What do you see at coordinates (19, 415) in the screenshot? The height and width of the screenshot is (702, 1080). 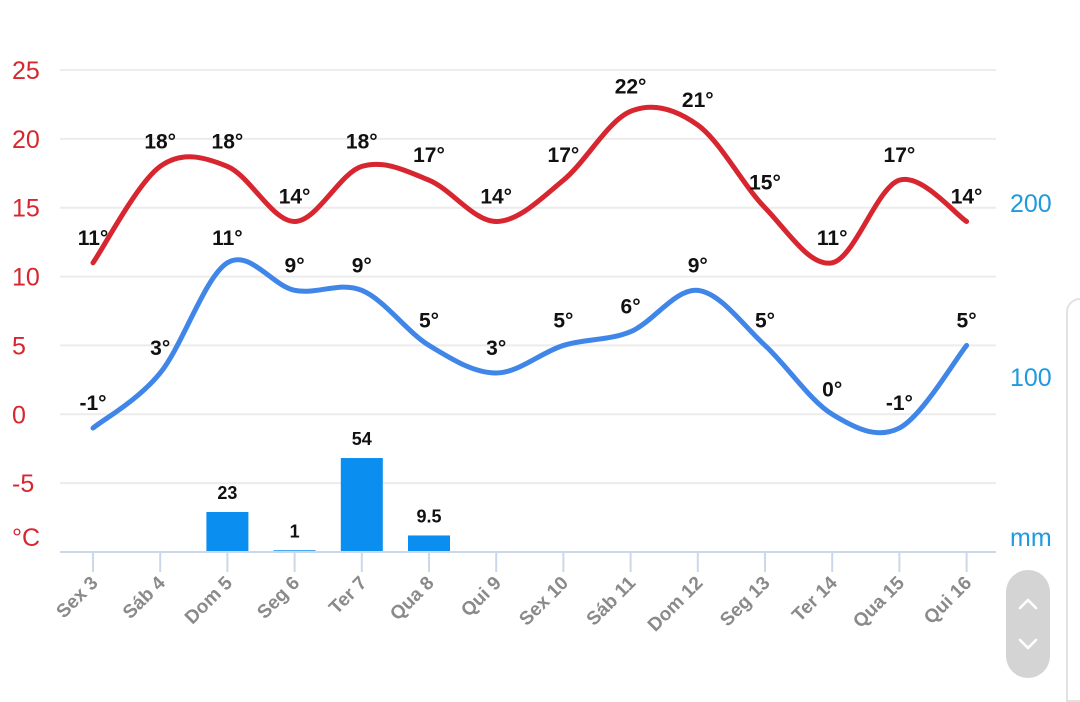 I see `left-tick-label: 0` at bounding box center [19, 415].